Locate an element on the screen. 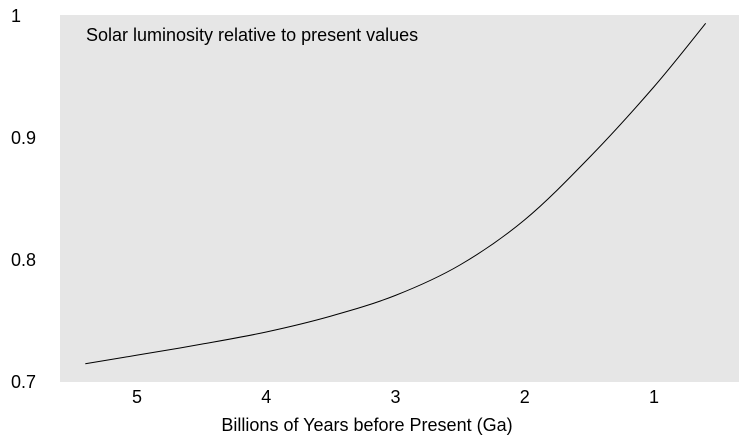  y-tick-label: 1 is located at coordinates (16, 16).